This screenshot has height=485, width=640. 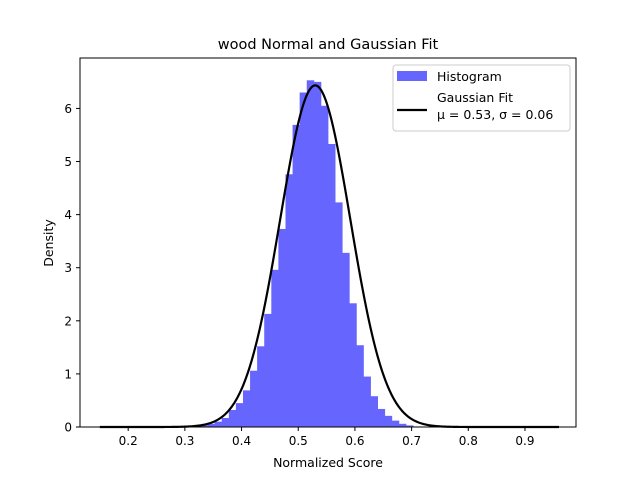 What do you see at coordinates (468, 441) in the screenshot?
I see `x-tick-label: 0.8` at bounding box center [468, 441].